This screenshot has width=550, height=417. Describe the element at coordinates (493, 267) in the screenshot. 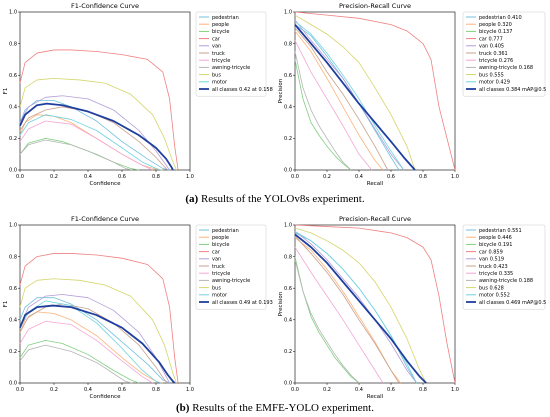

I see `legend-entry: truck 0.423` at that location.